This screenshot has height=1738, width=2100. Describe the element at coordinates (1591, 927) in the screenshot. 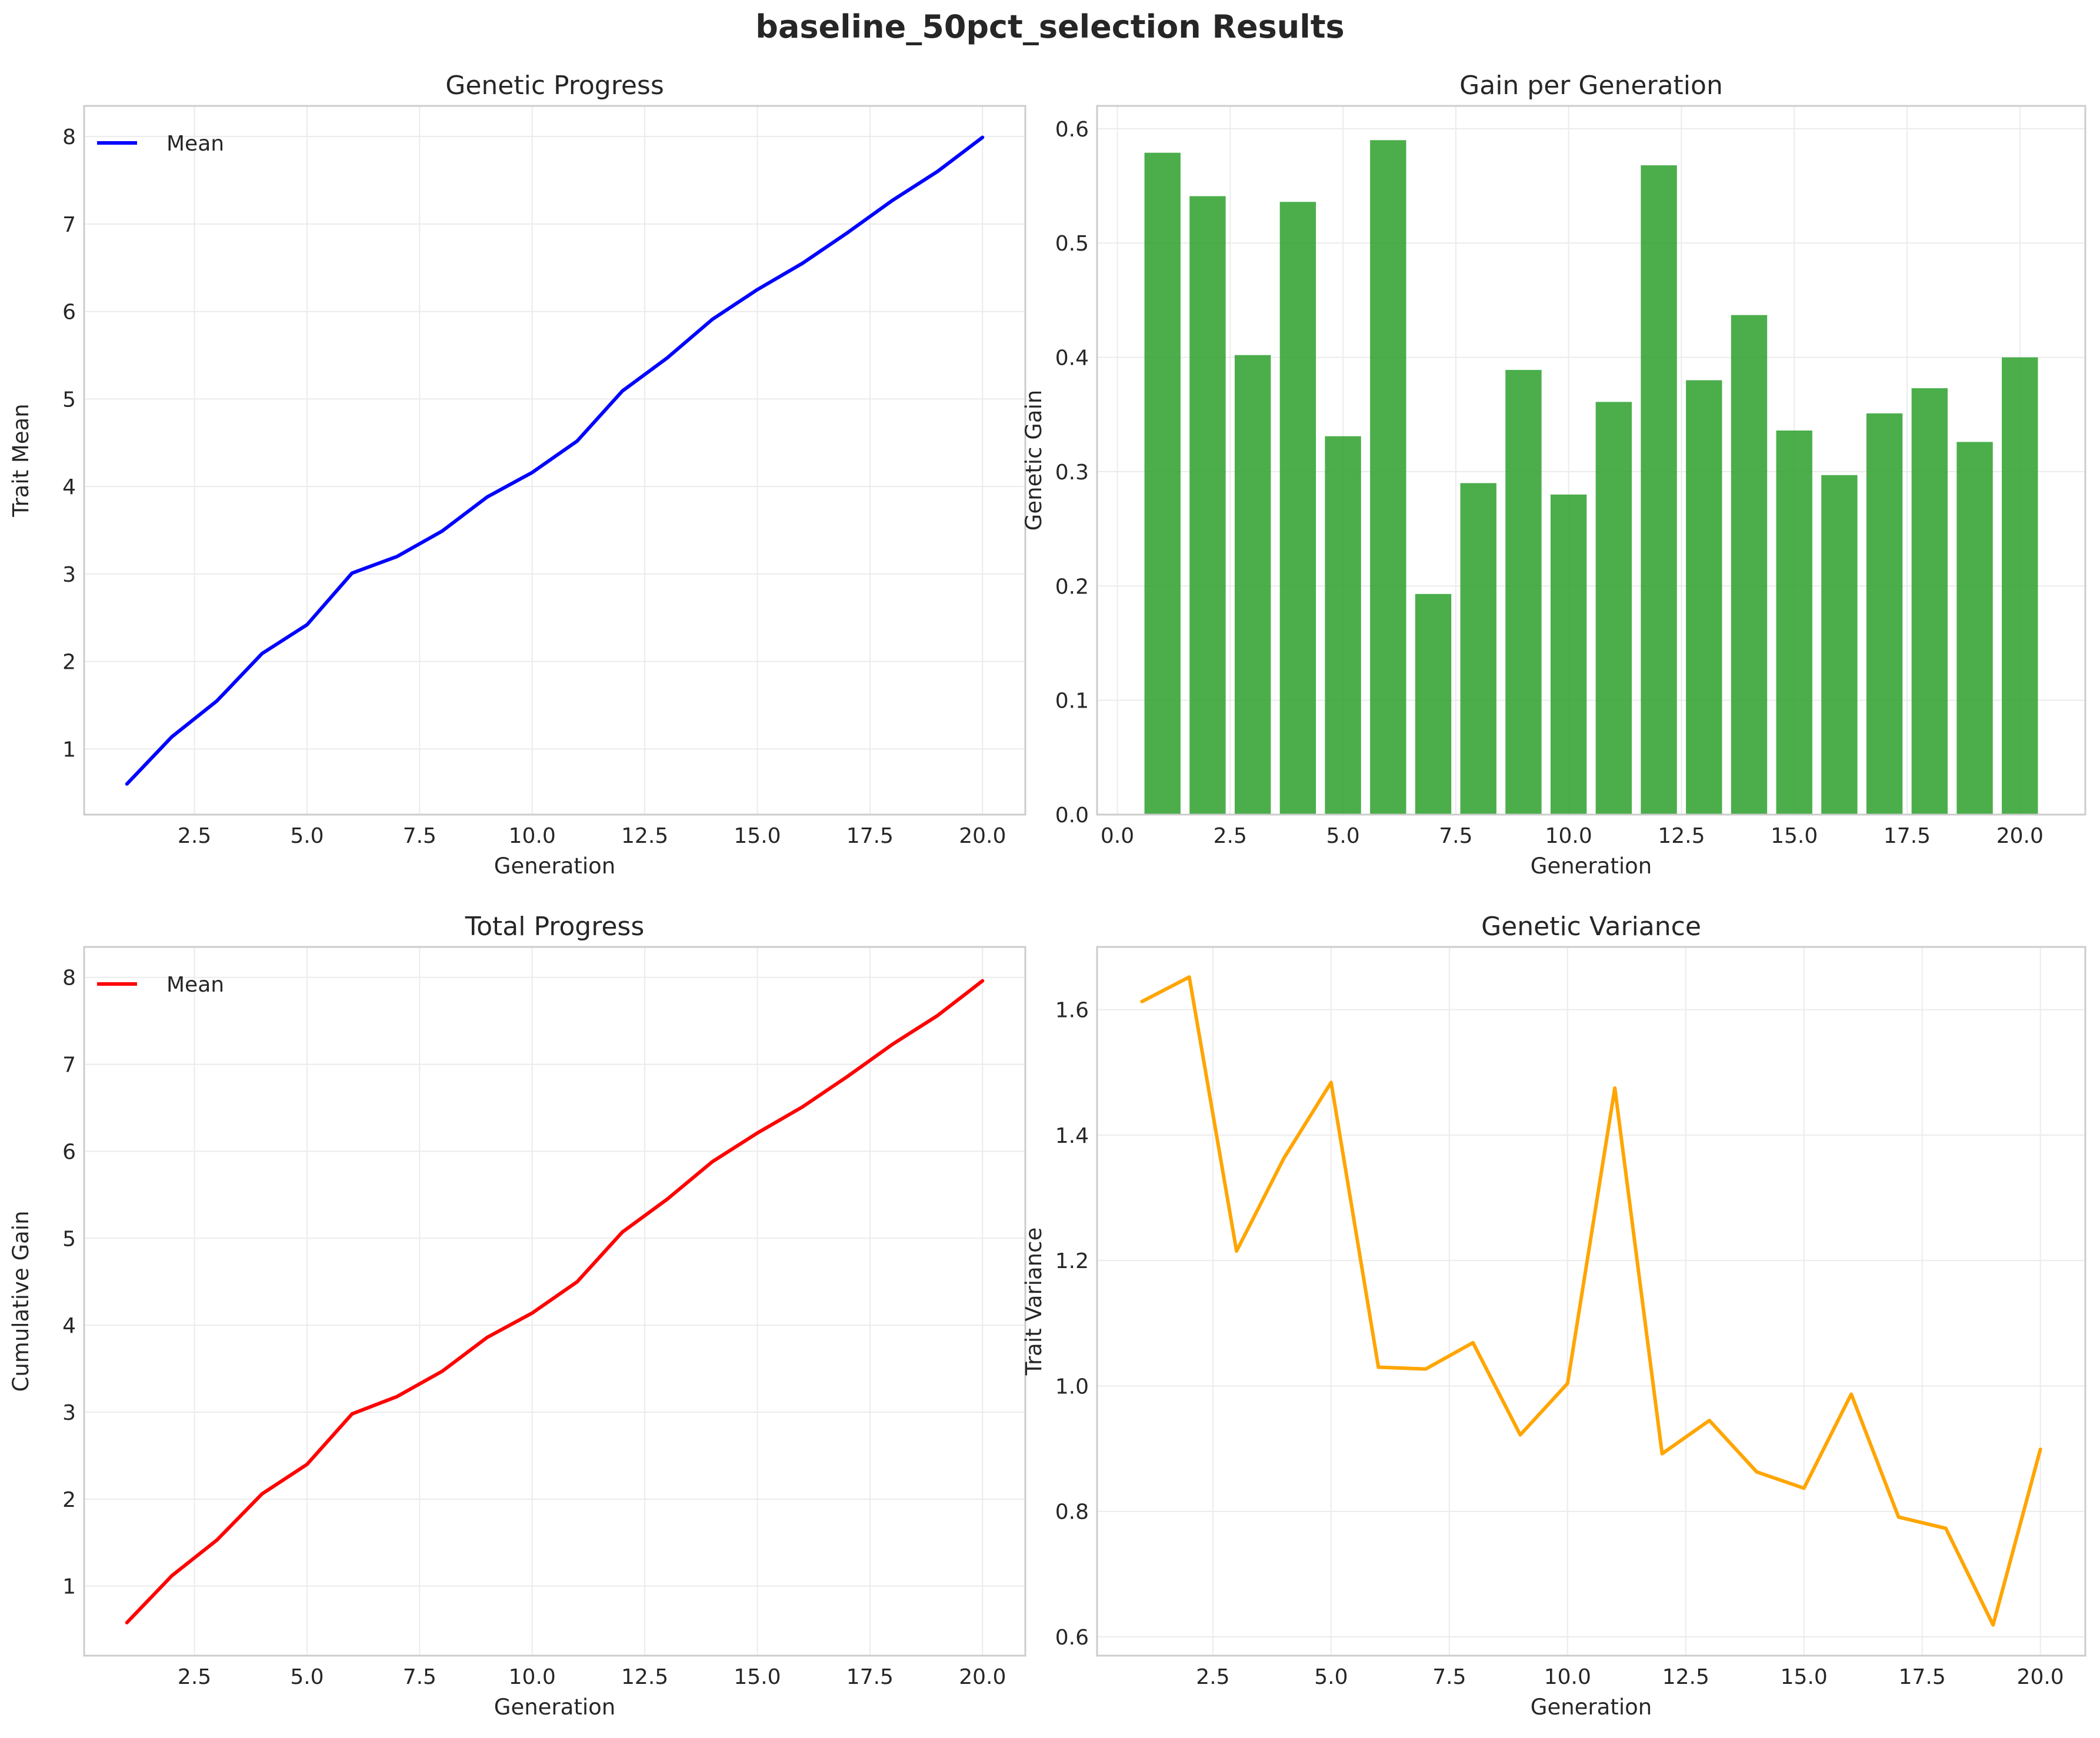

I see `chart-title: Genetic Variance` at that location.